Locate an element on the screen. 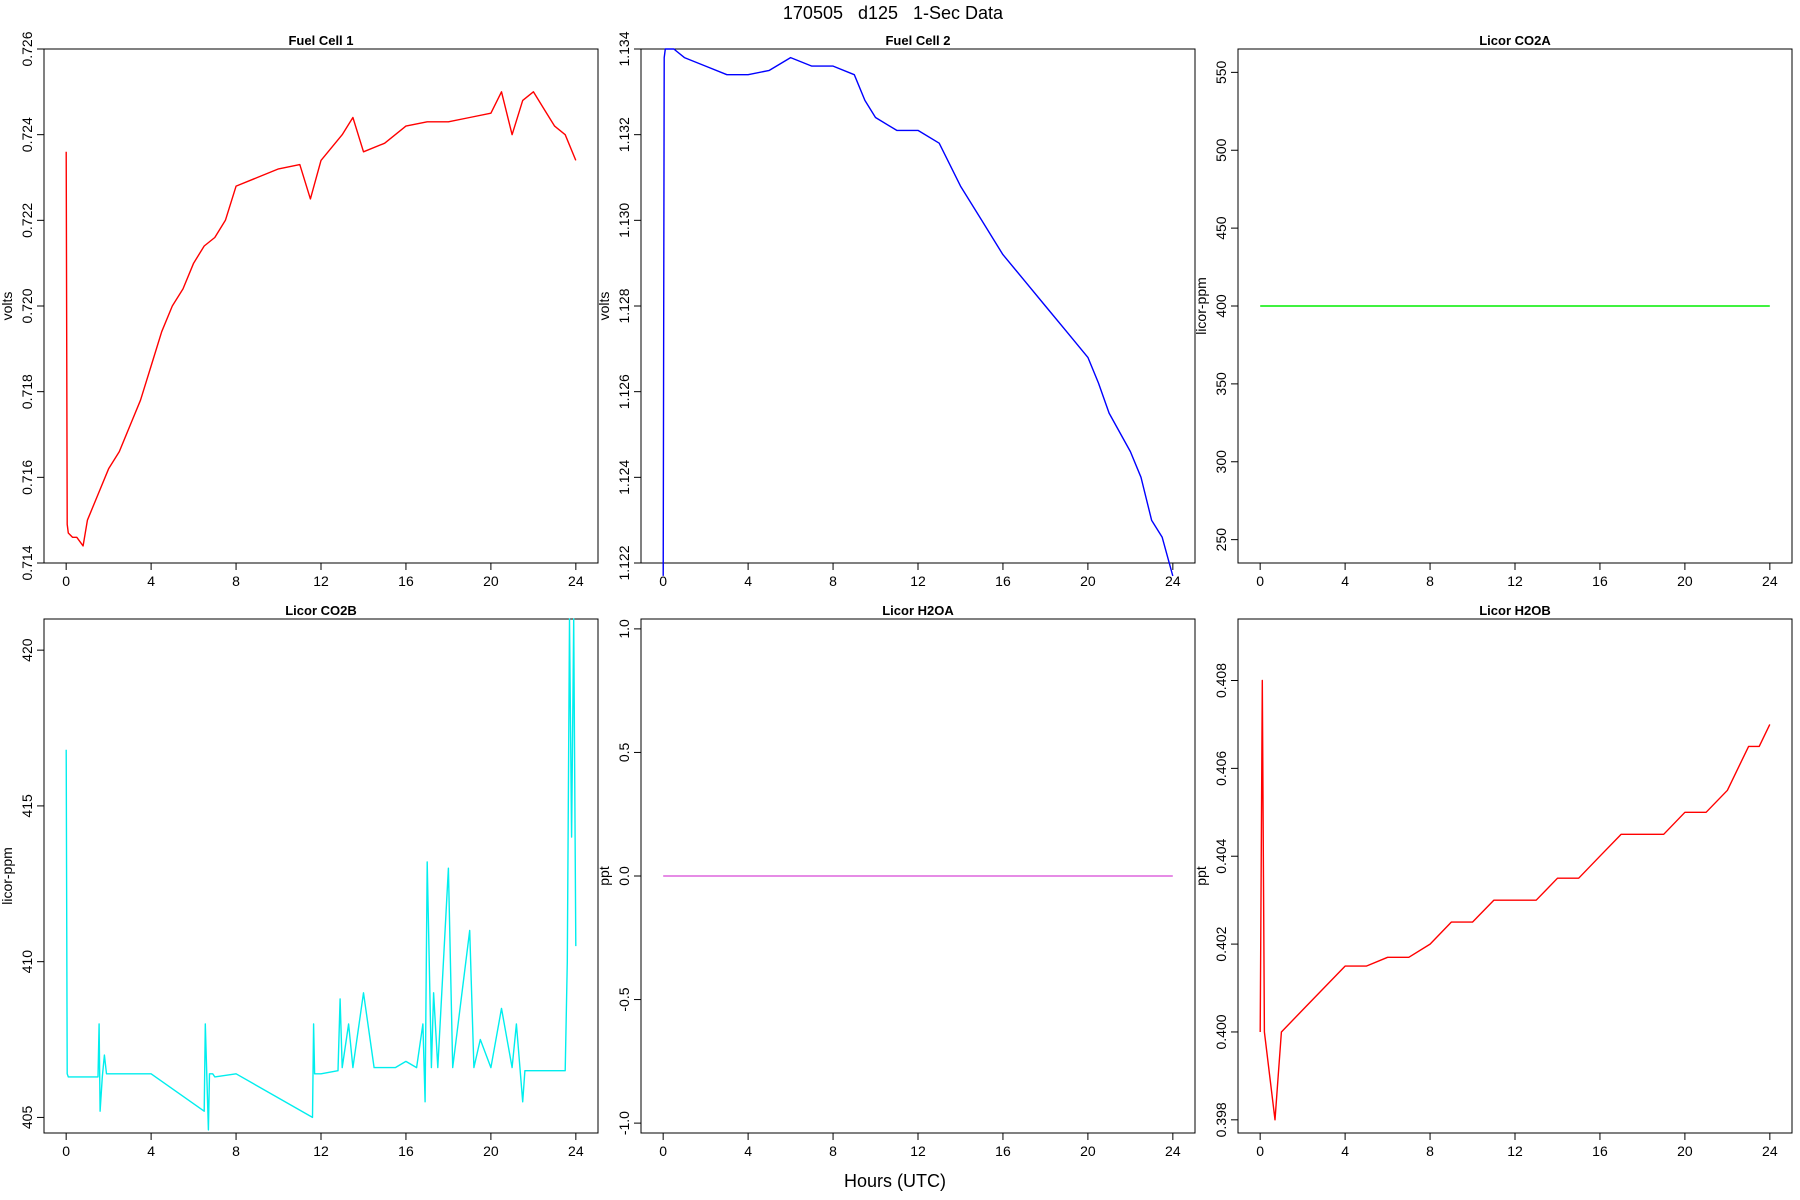 The image size is (1800, 1200). y-tick-label: 415 is located at coordinates (27, 806).